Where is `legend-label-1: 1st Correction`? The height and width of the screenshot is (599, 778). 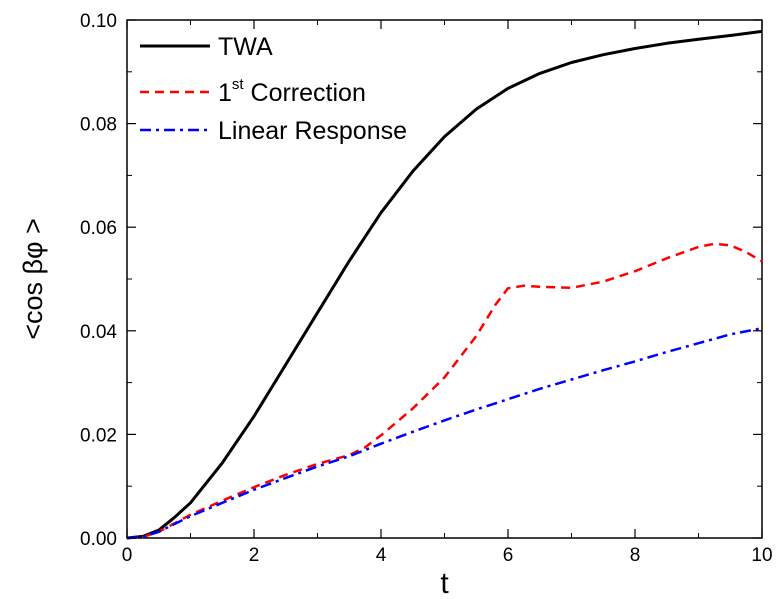 legend-label-1: 1st Correction is located at coordinates (292, 91).